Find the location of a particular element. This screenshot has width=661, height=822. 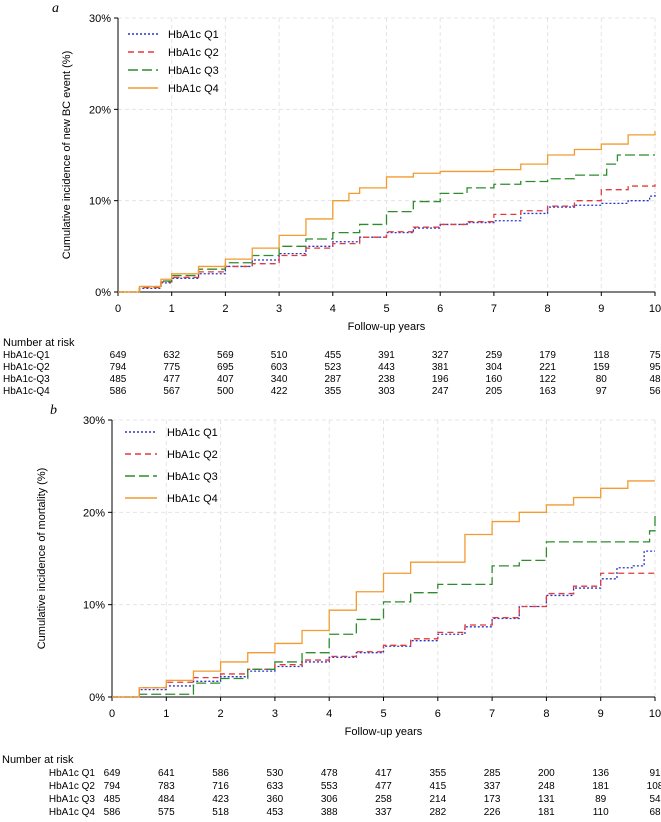

risk-value: 553 is located at coordinates (329, 786).